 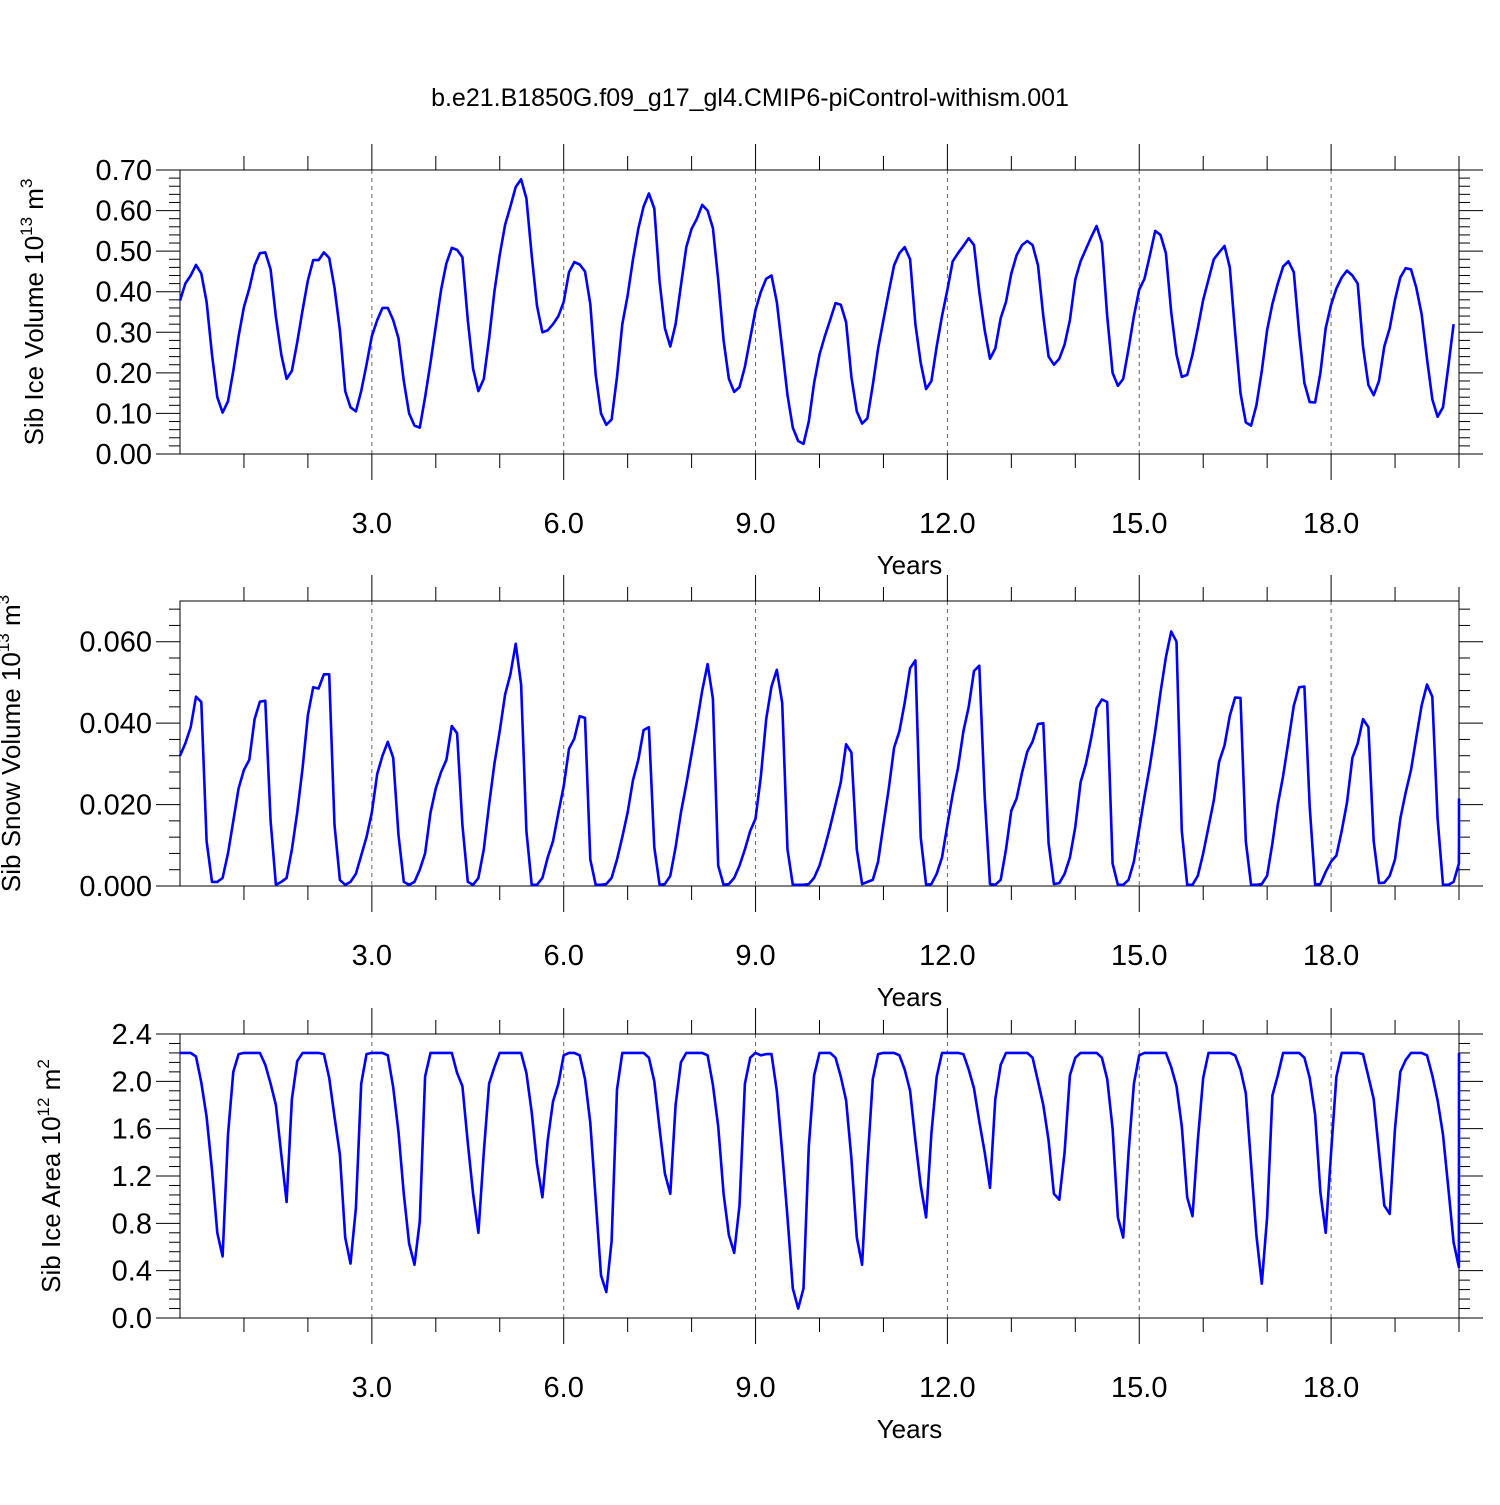 I want to click on y-tick-label: 0.20, so click(x=124, y=374).